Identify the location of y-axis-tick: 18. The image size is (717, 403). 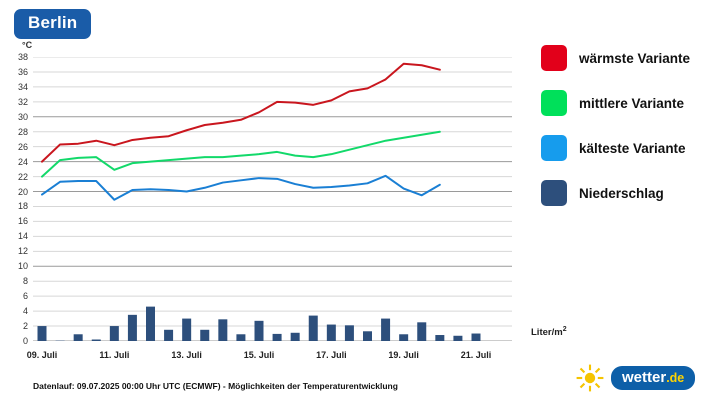
(22, 206).